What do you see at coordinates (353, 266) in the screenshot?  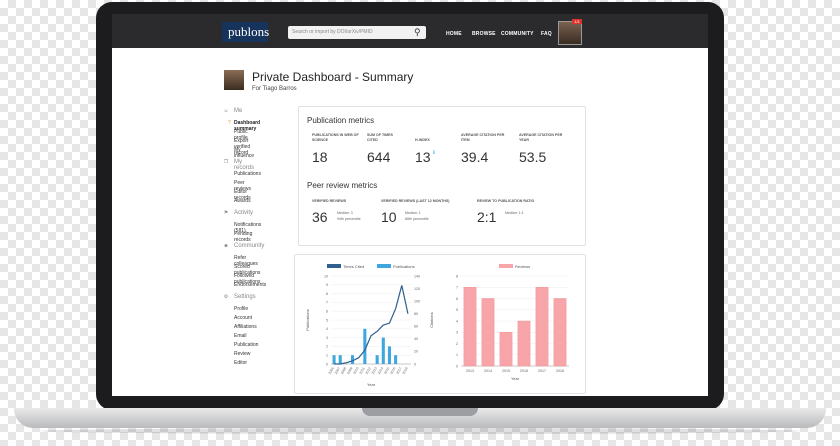 I see `legend-label-times-cited: Times Cited` at bounding box center [353, 266].